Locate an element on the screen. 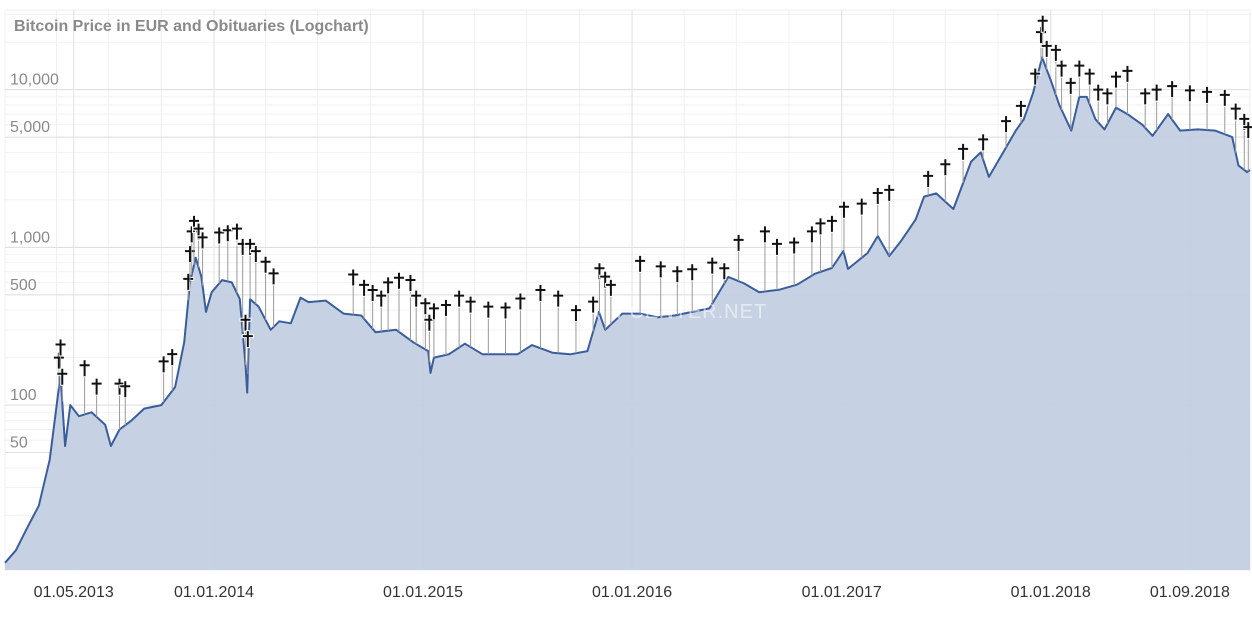 The image size is (1252, 628). x-tick-label: 01.05.2013 is located at coordinates (74, 592).